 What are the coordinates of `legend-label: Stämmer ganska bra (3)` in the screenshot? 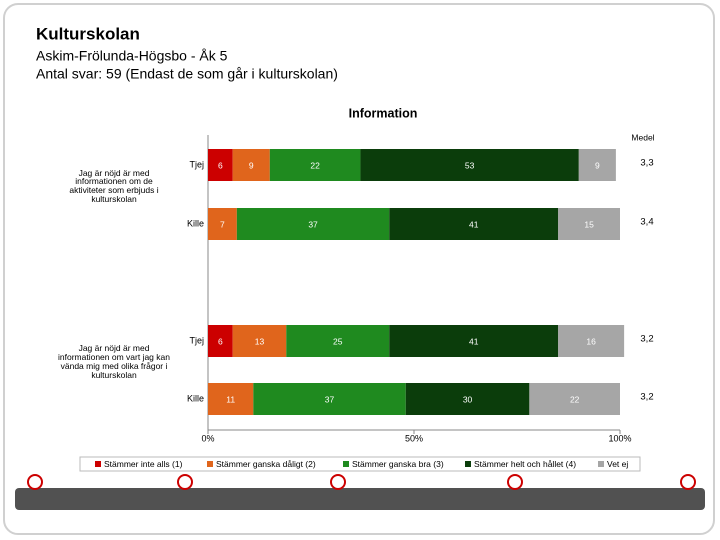 It's located at (398, 464).